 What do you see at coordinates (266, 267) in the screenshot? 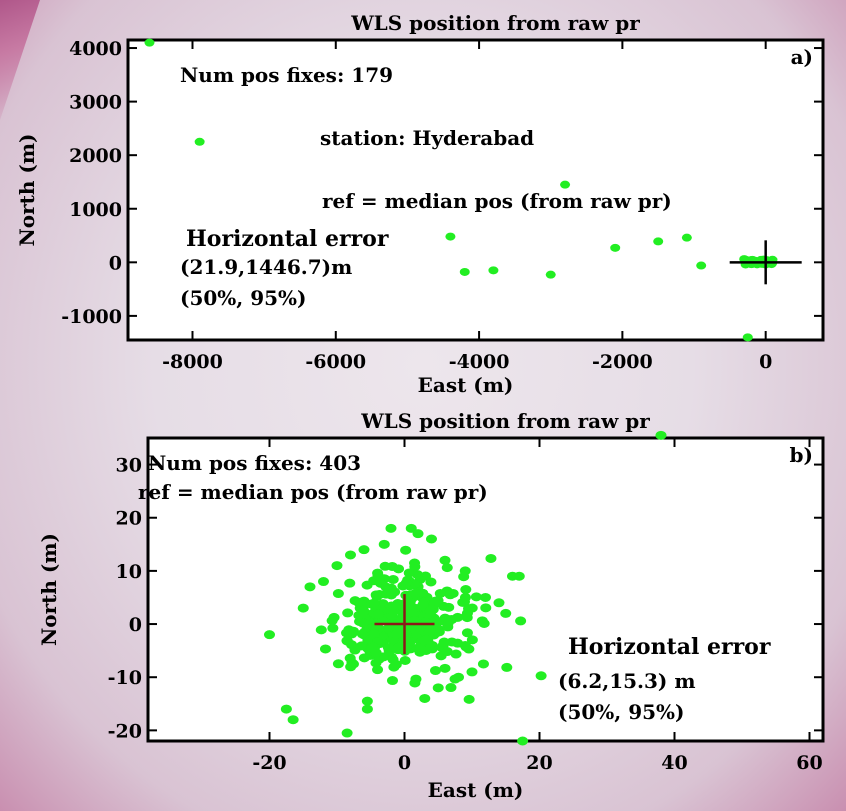
I see `annotation: (21.9,1446.7)m` at bounding box center [266, 267].